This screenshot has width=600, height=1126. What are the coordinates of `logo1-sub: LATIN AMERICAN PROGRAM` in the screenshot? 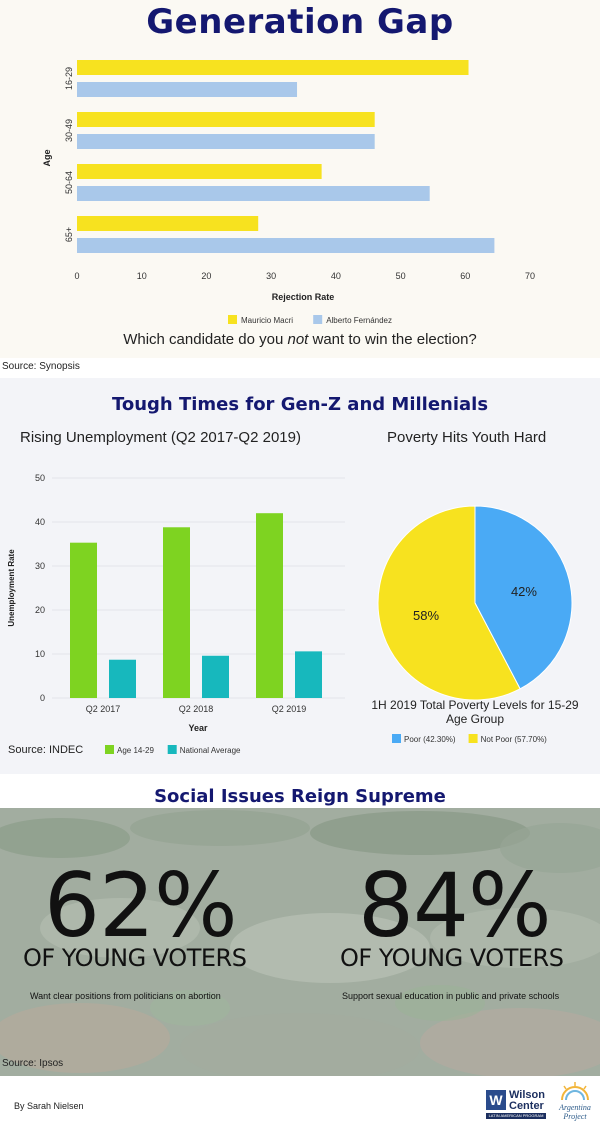 It's located at (516, 1116).